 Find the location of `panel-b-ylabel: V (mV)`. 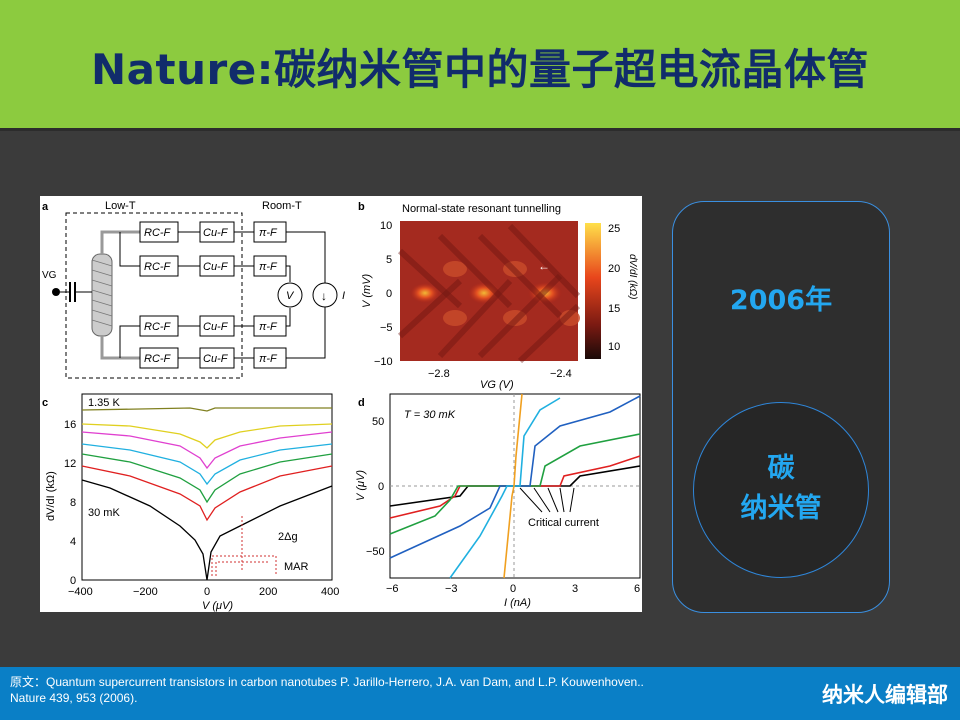

panel-b-ylabel: V (mV) is located at coordinates (367, 290).